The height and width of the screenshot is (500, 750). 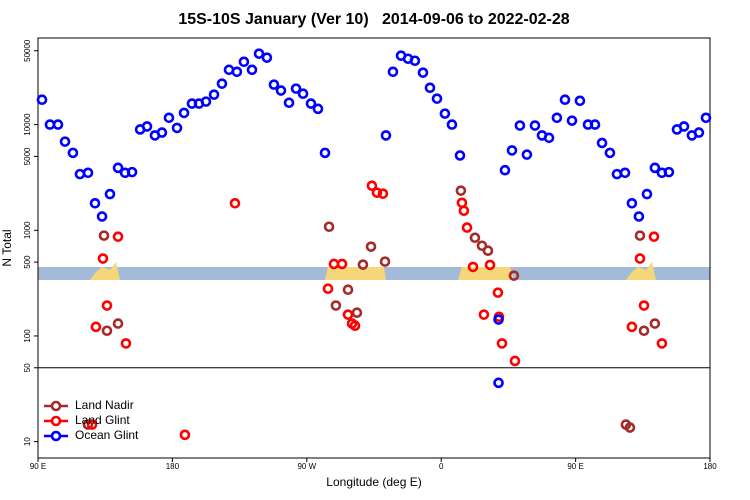 What do you see at coordinates (27, 230) in the screenshot?
I see `y-tick-label: 1000` at bounding box center [27, 230].